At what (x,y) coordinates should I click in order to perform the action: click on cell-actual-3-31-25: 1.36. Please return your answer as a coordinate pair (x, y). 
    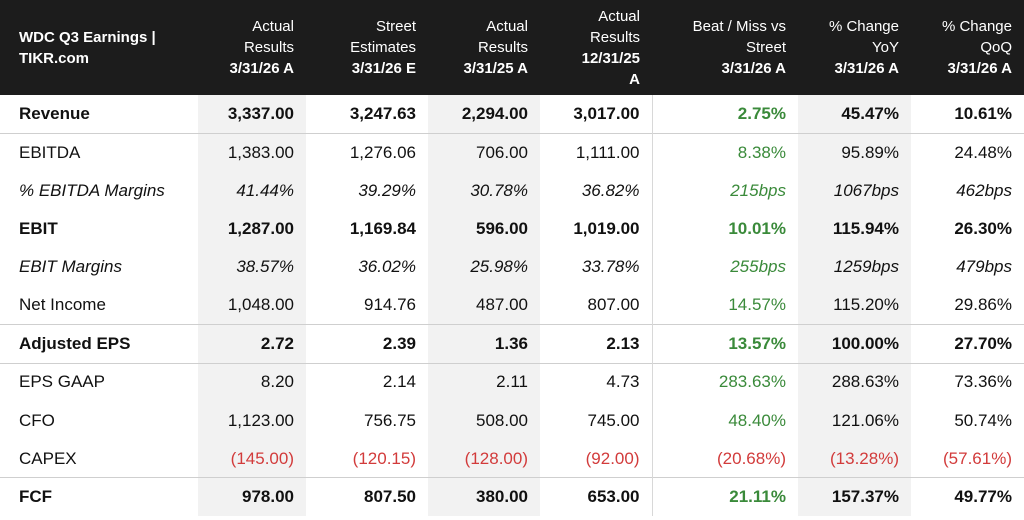
    Looking at the image, I should click on (484, 344).